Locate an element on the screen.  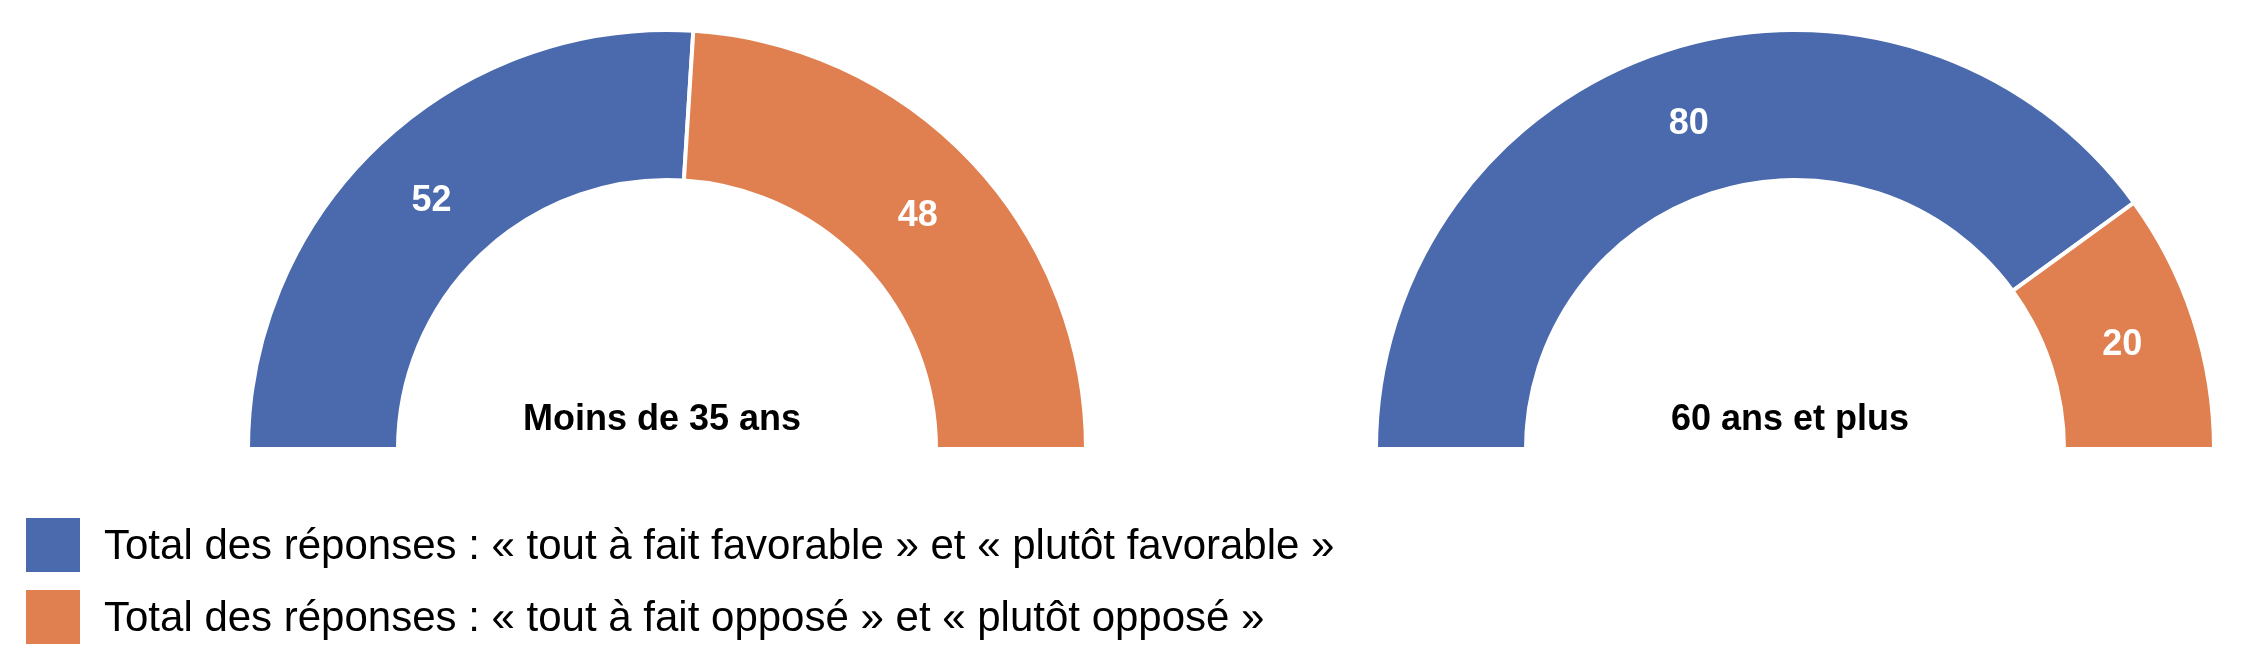
data-label: 80 is located at coordinates (1688, 122).